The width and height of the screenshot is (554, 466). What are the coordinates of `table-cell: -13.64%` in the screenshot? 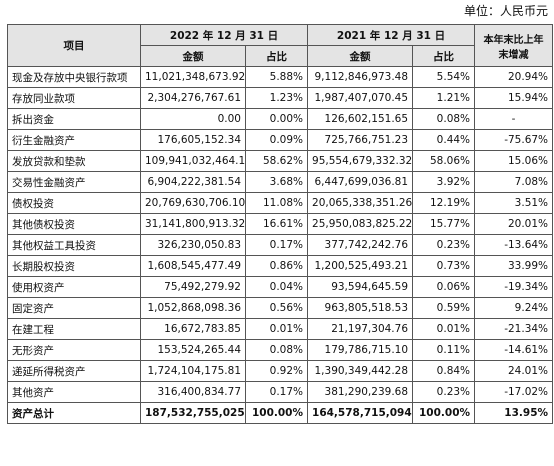 It's located at (514, 245).